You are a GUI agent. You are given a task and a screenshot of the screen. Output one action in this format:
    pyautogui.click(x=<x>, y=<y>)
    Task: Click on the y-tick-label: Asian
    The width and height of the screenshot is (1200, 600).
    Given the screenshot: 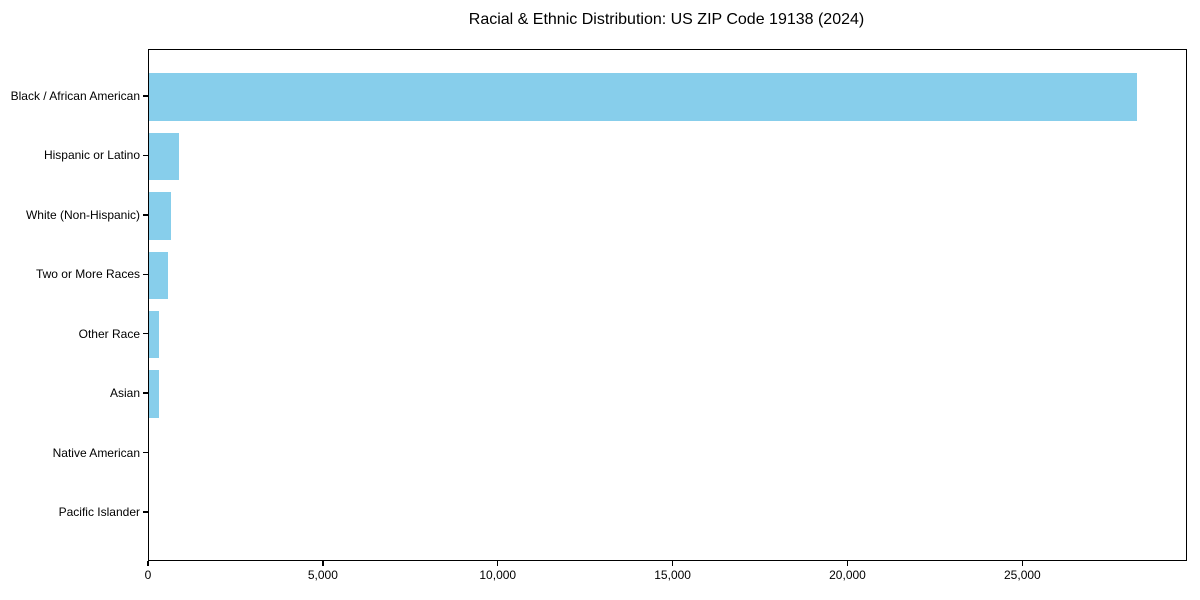 What is the action you would take?
    pyautogui.click(x=124, y=393)
    